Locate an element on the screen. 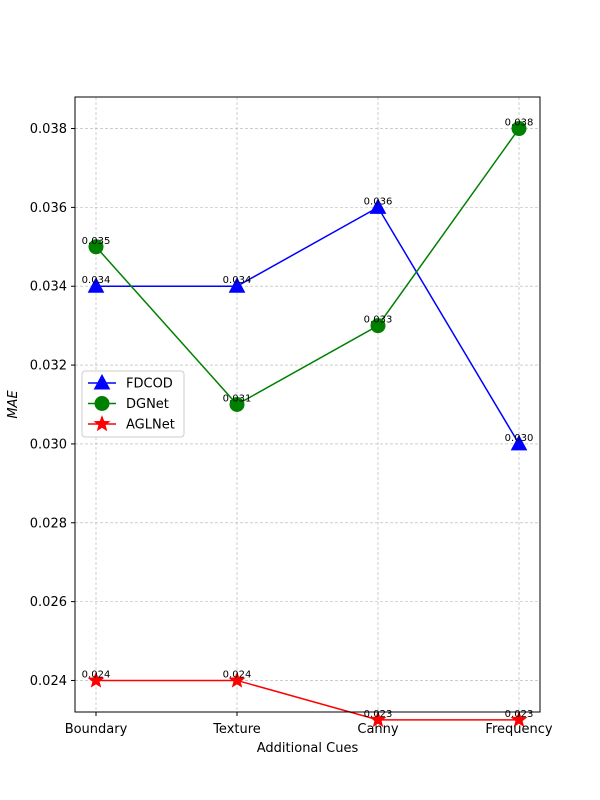 The image size is (600, 800). legend-item: AGLNet is located at coordinates (131, 424).